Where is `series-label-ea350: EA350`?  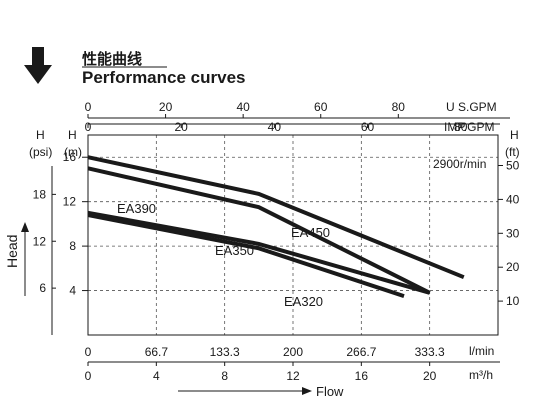 series-label-ea350: EA350 is located at coordinates (234, 250).